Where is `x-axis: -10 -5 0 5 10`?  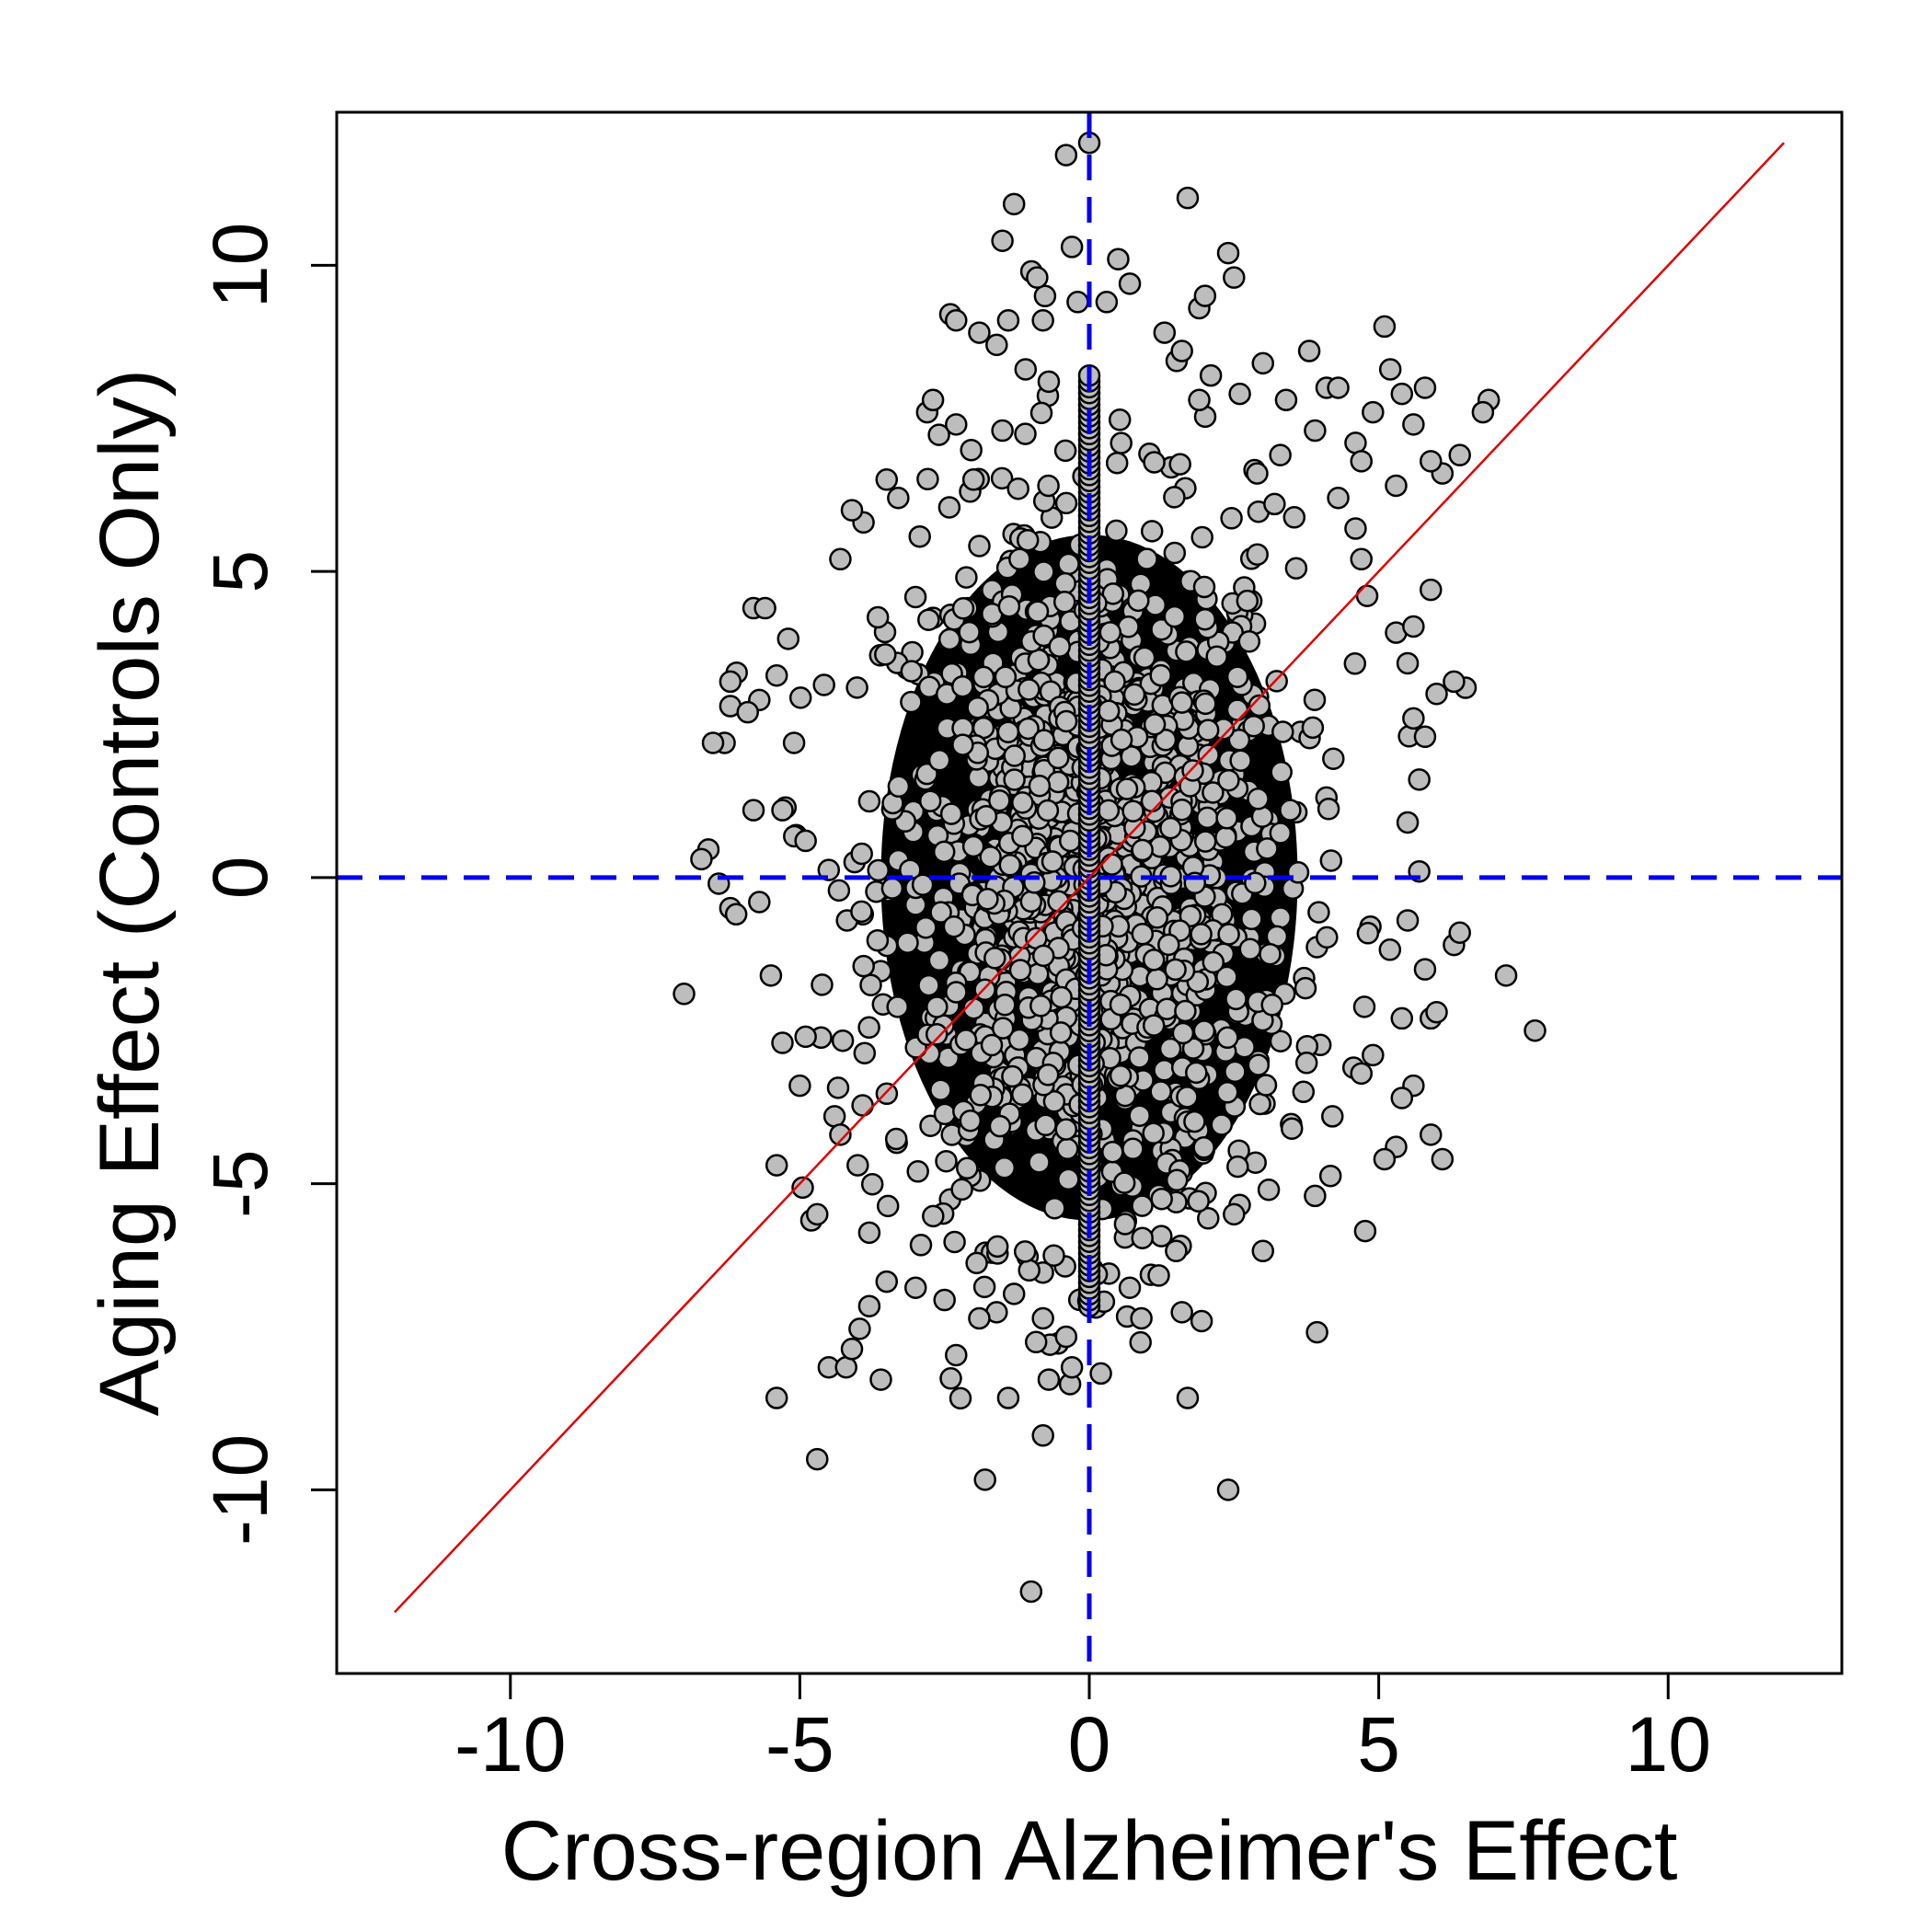
x-axis: -10 -5 0 5 10 is located at coordinates (1082, 1730).